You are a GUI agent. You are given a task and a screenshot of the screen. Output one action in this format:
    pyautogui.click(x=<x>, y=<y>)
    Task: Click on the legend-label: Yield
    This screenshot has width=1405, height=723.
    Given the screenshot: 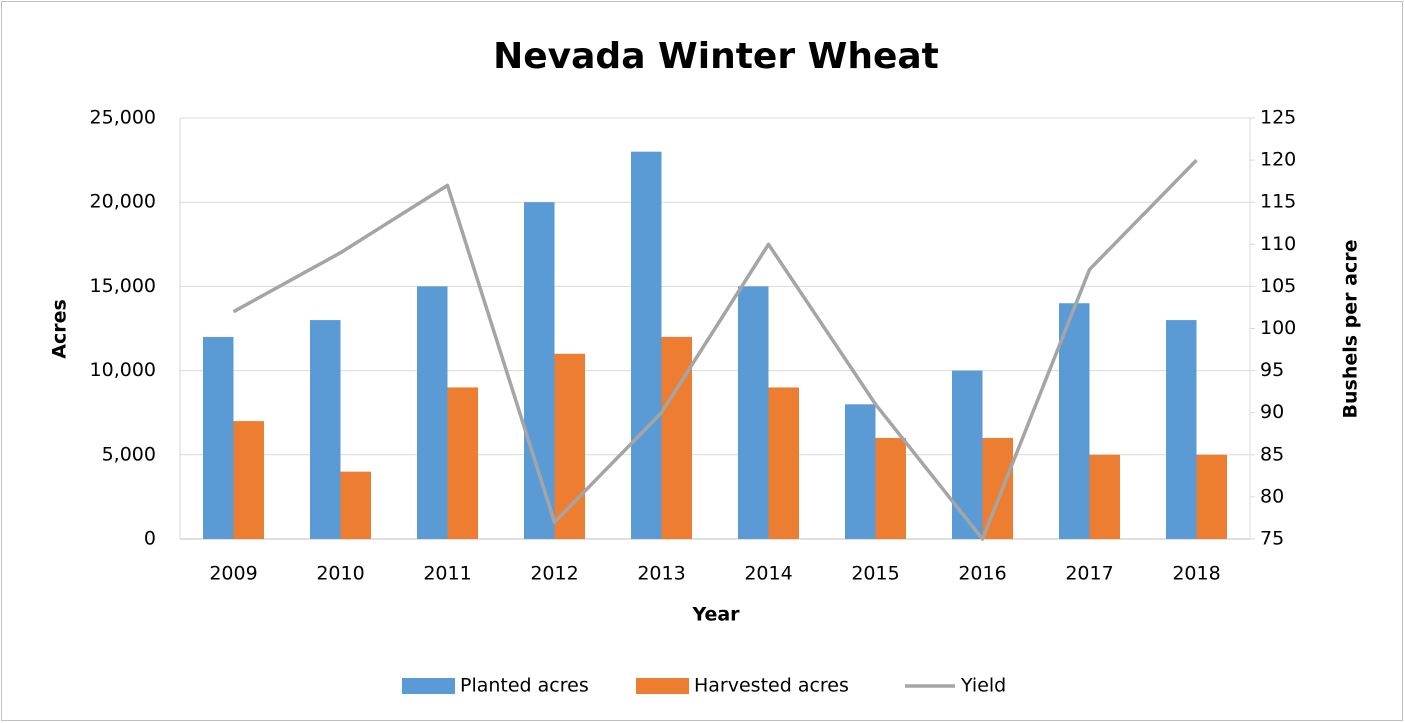 What is the action you would take?
    pyautogui.click(x=983, y=686)
    